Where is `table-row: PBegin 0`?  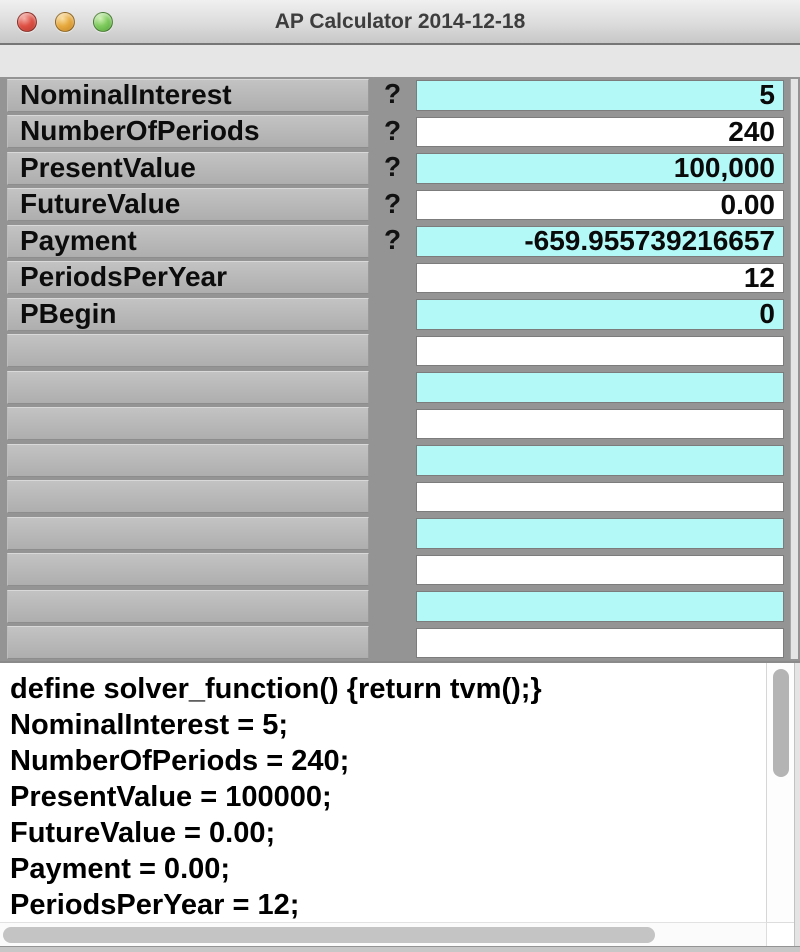 table-row: PBegin 0 is located at coordinates (400, 314).